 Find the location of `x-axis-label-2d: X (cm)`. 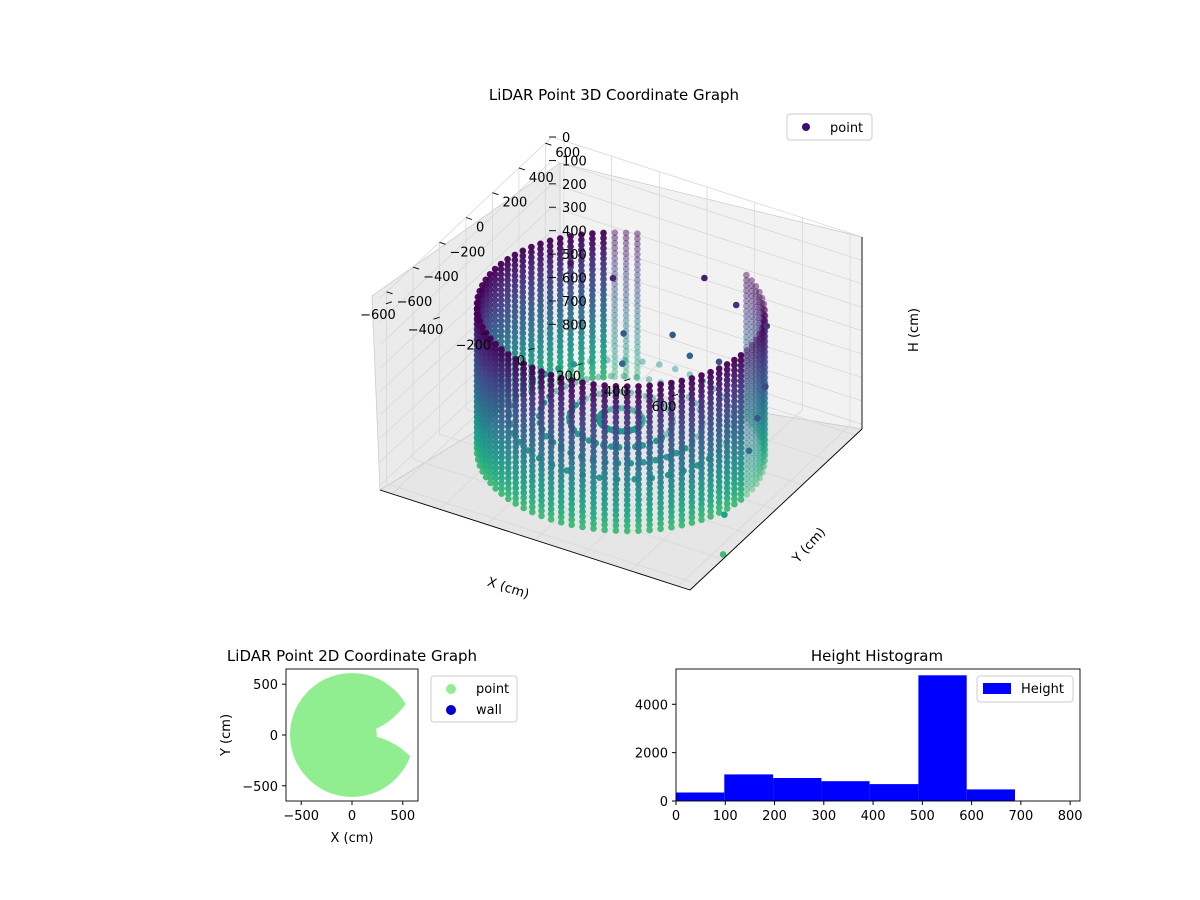

x-axis-label-2d: X (cm) is located at coordinates (352, 838).